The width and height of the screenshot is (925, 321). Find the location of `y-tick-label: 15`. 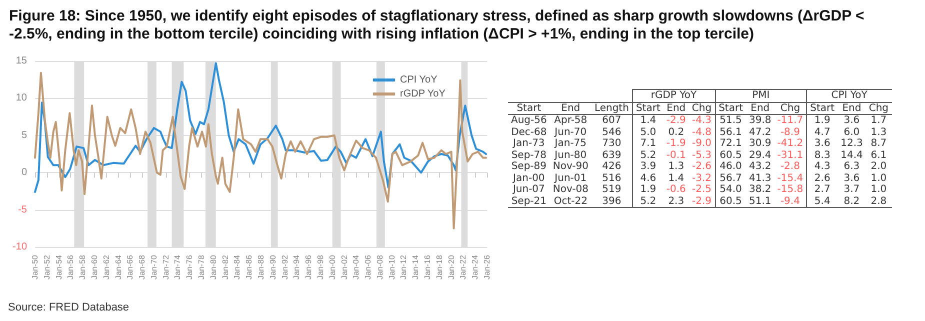

y-tick-label: 15 is located at coordinates (22, 61).